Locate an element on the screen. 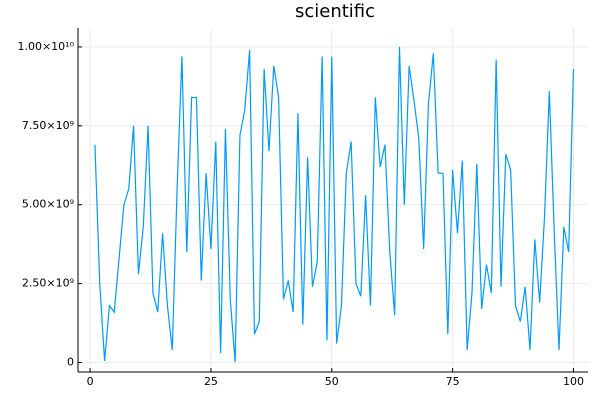 This screenshot has width=600, height=400. y-tick-label: 0 is located at coordinates (70, 362).